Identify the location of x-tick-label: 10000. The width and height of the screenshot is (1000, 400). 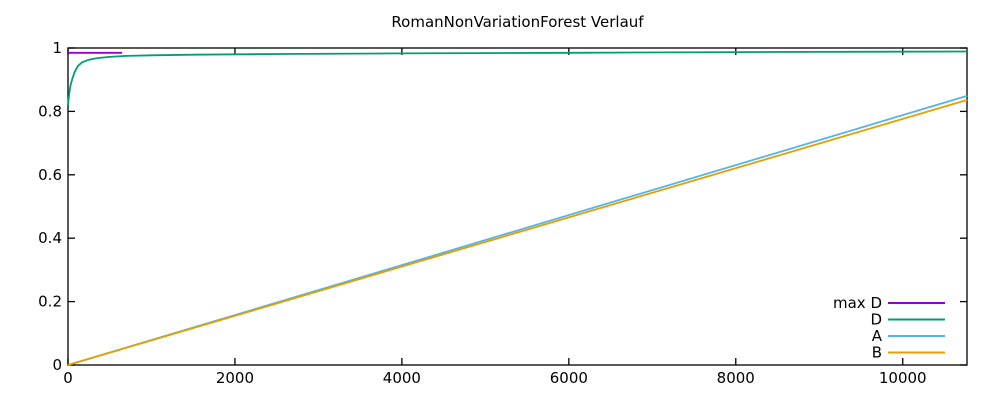
(903, 378).